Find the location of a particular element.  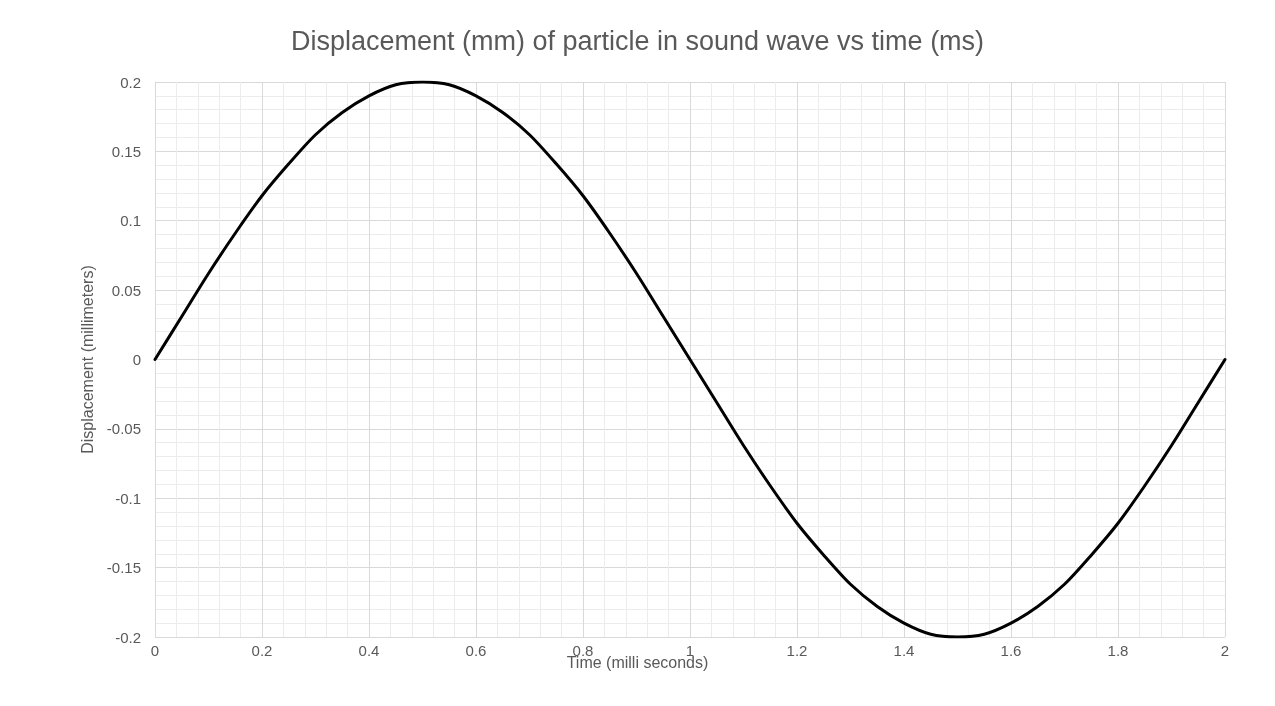

y-tick-label: -0.15 is located at coordinates (123, 568).